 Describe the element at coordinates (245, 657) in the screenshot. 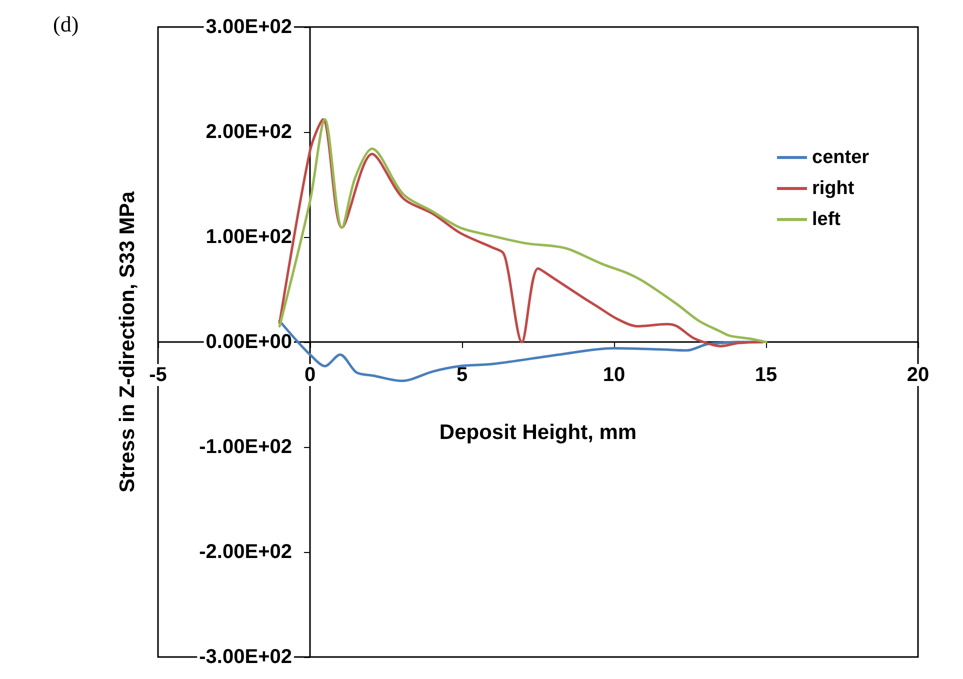

I see `y-tick-label: -3.00E+02` at that location.